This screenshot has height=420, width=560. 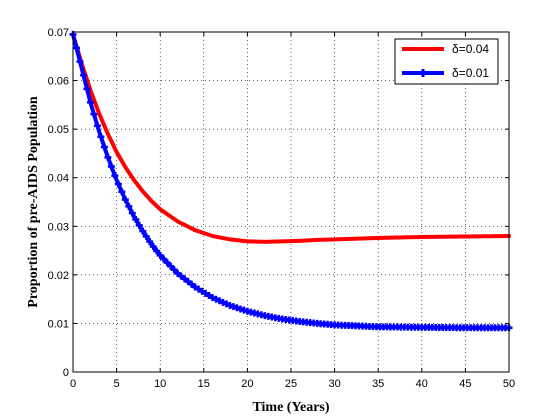 I want to click on x-tick-label: 30, so click(x=334, y=384).